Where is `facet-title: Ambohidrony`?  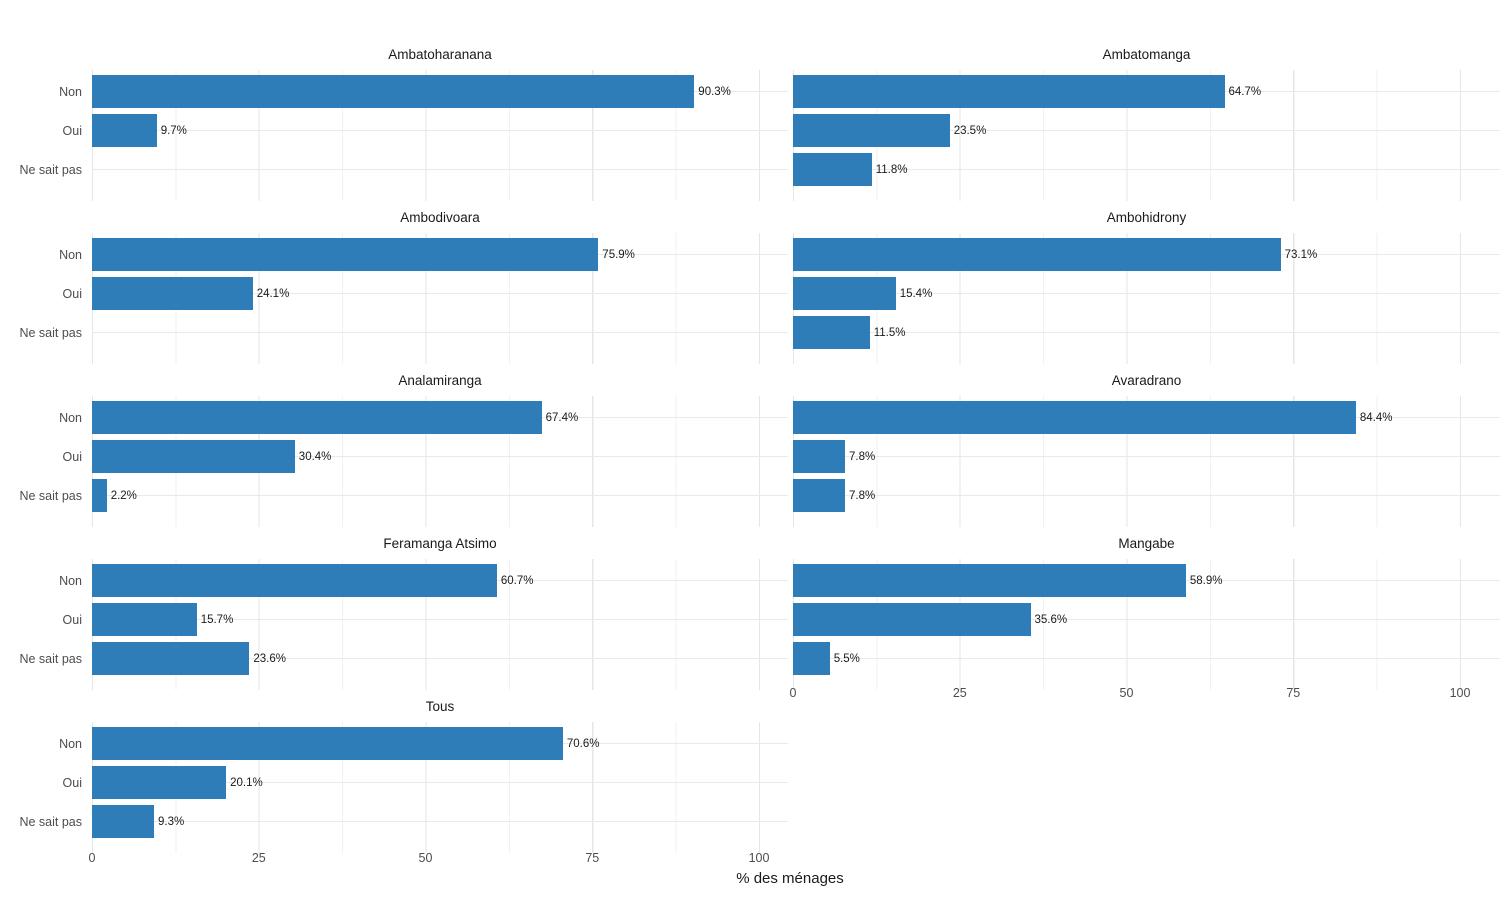
facet-title: Ambohidrony is located at coordinates (1146, 217).